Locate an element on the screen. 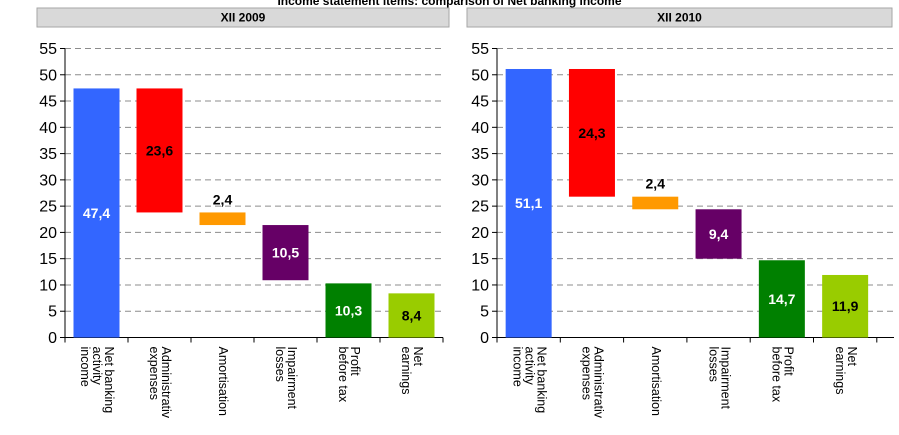 The image size is (899, 435). bar-data-label: 8,4 is located at coordinates (412, 315).